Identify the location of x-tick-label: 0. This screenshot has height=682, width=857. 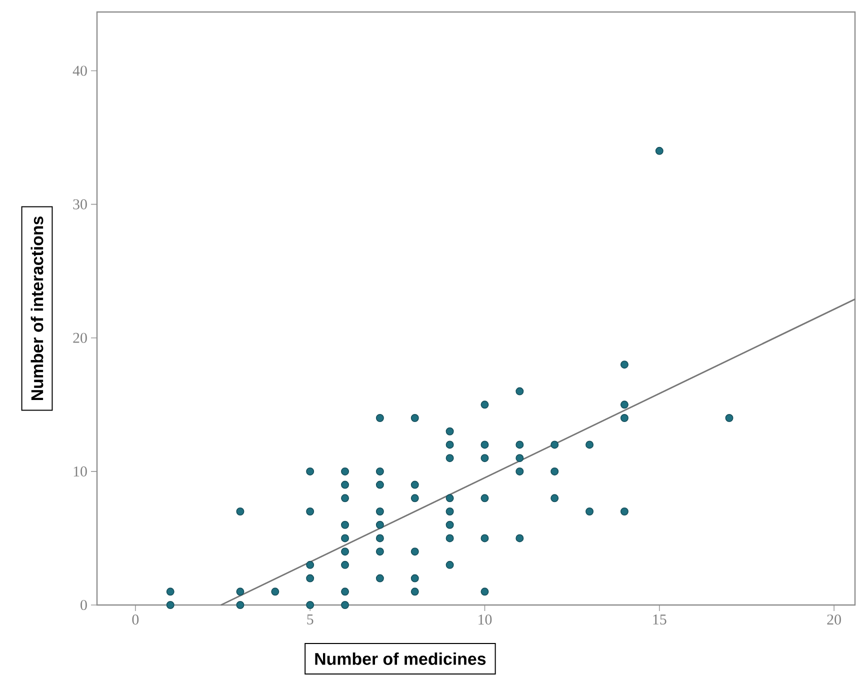
(135, 619).